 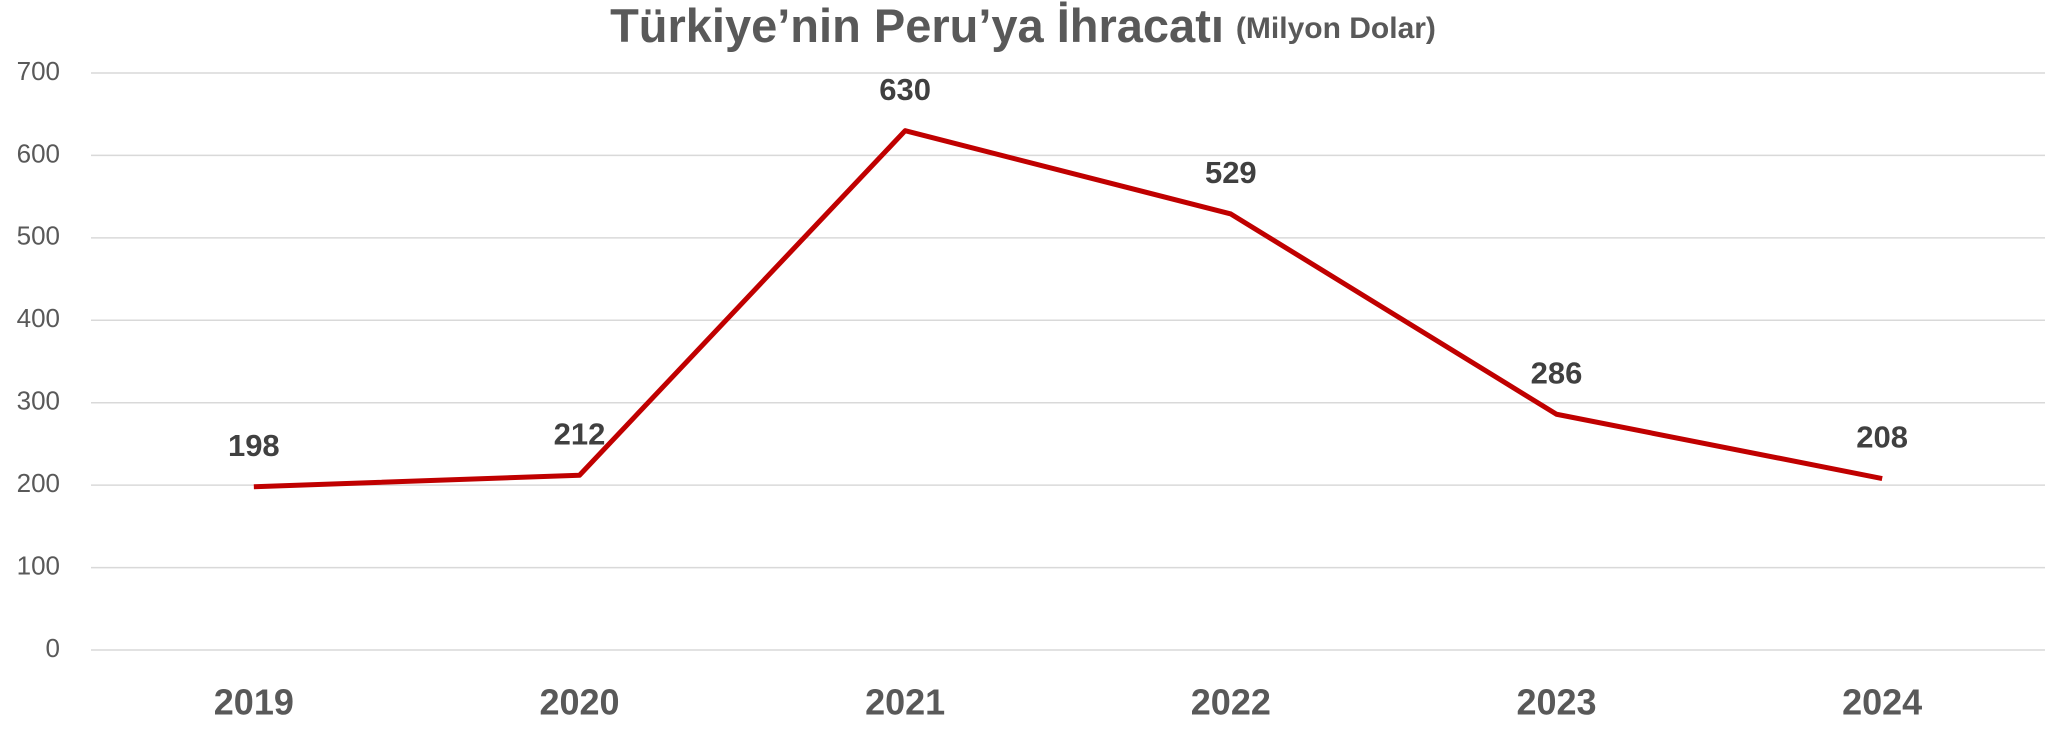 I want to click on data-label: 198, so click(x=254, y=445).